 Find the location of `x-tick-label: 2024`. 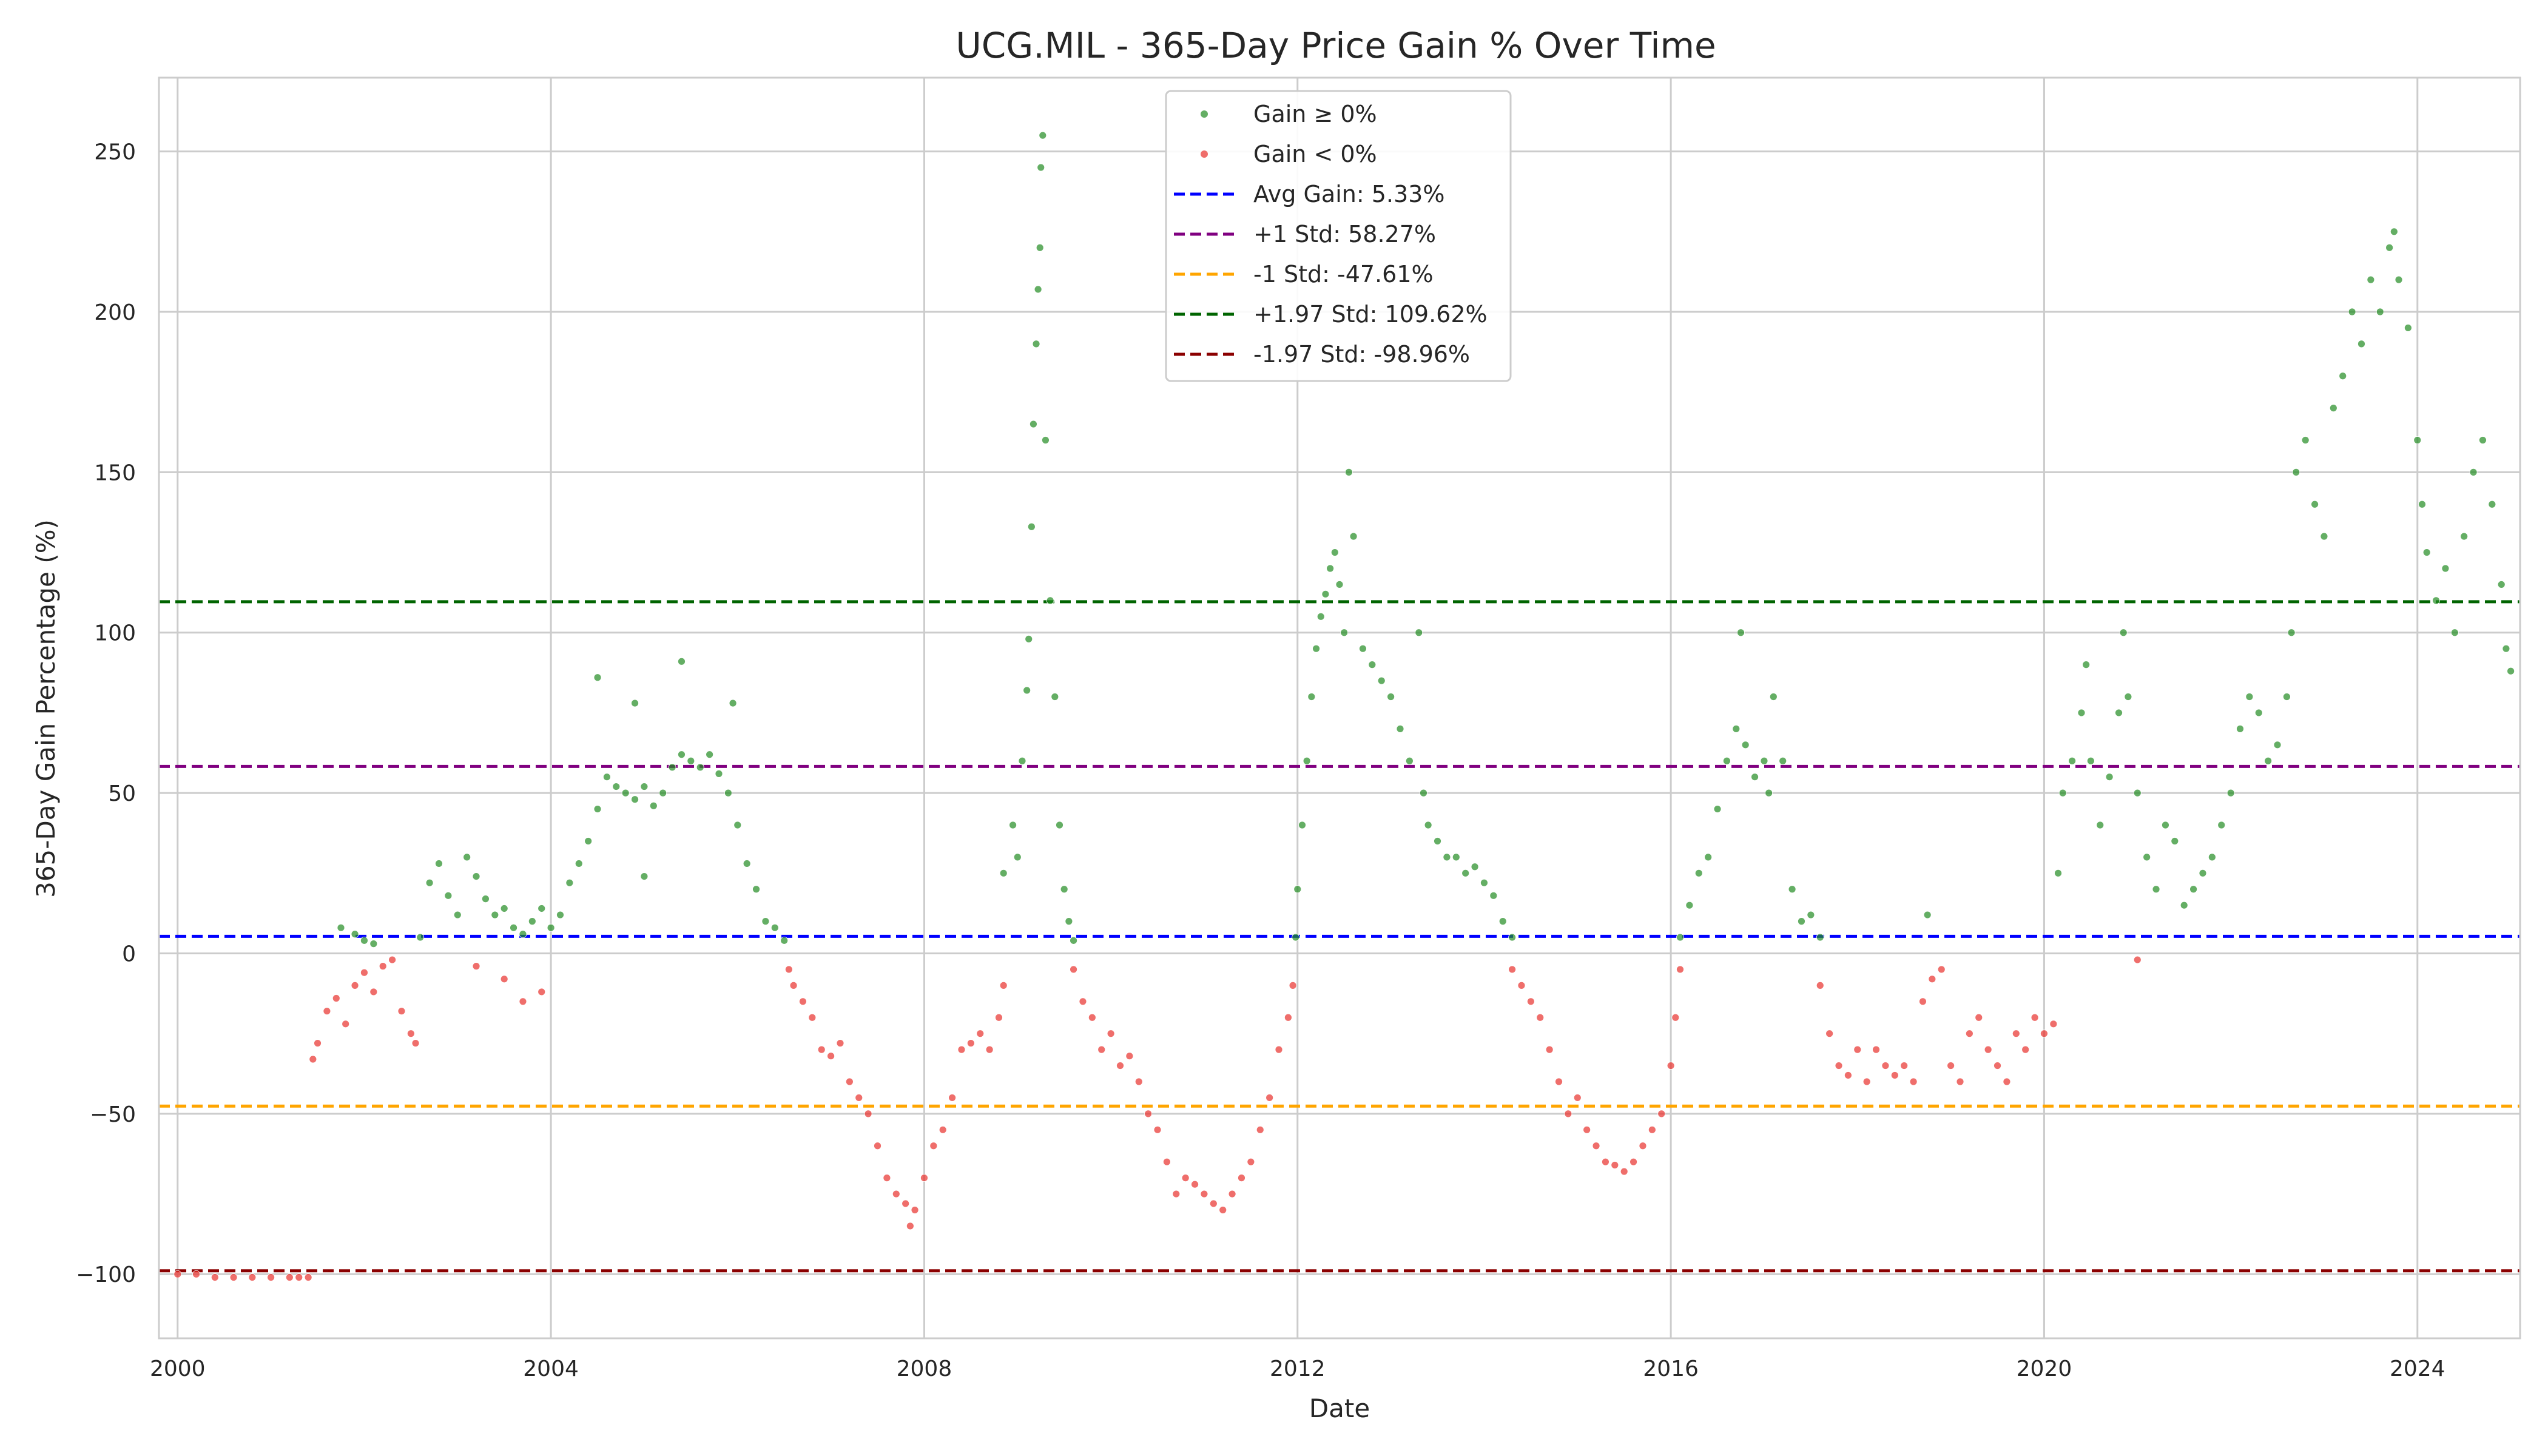

x-tick-label: 2024 is located at coordinates (2417, 1369).